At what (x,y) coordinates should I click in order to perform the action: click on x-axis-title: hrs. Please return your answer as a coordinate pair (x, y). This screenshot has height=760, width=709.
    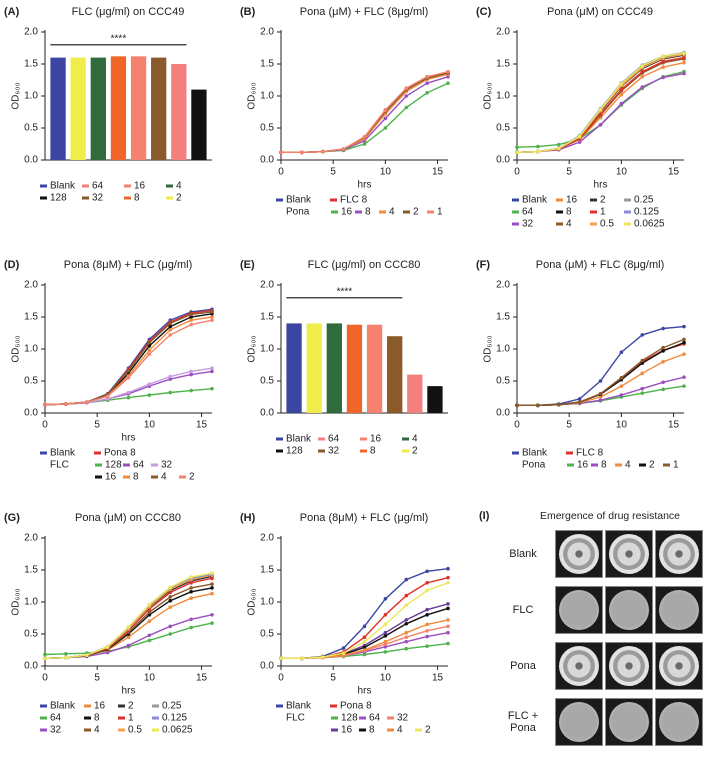
    Looking at the image, I should click on (365, 691).